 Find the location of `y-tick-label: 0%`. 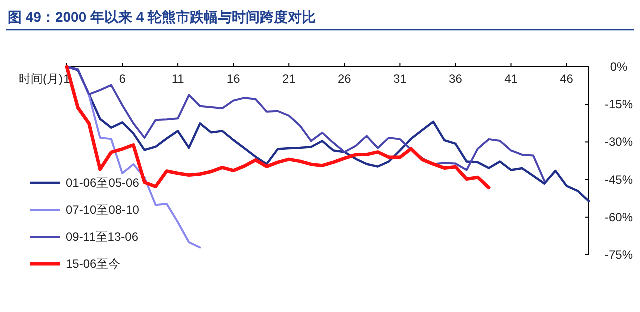

y-tick-label: 0% is located at coordinates (619, 67).